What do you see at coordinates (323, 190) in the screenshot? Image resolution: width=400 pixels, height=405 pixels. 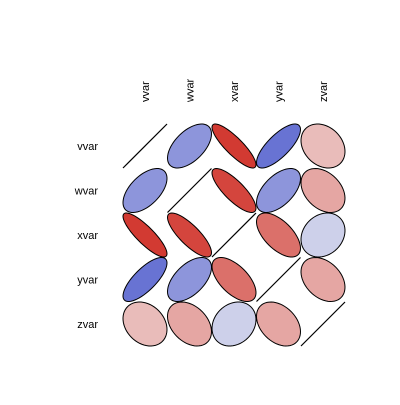 I see `cell-wvar-zvar` at bounding box center [323, 190].